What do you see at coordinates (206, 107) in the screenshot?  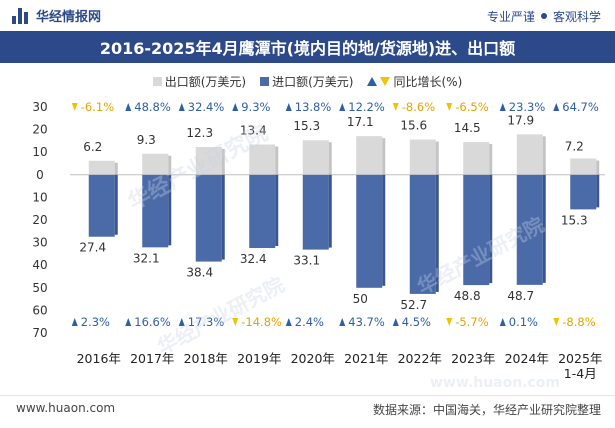 I see `export-growth-label: 32.4%` at bounding box center [206, 107].